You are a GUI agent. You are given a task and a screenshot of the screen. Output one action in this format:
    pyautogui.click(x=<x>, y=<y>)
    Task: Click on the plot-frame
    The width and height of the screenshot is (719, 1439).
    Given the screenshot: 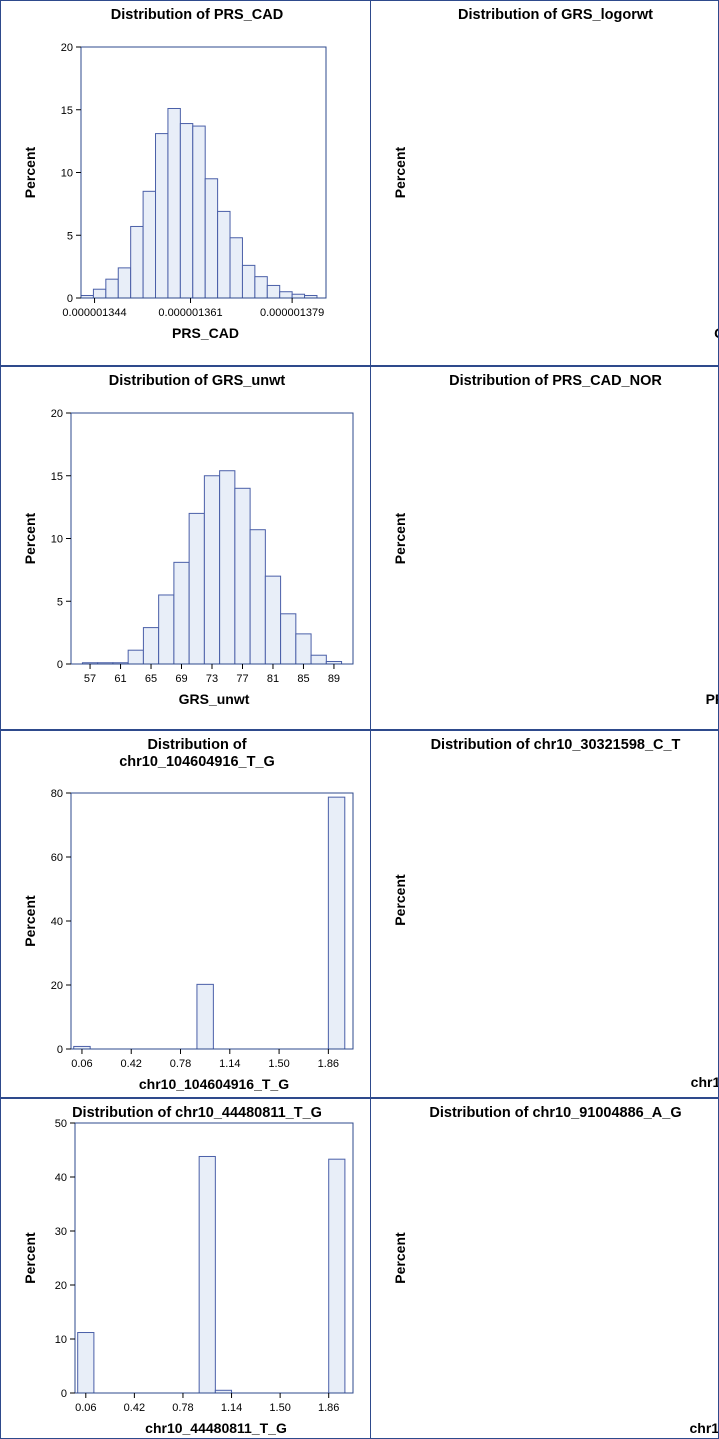 What is the action you would take?
    pyautogui.click(x=214, y=1258)
    